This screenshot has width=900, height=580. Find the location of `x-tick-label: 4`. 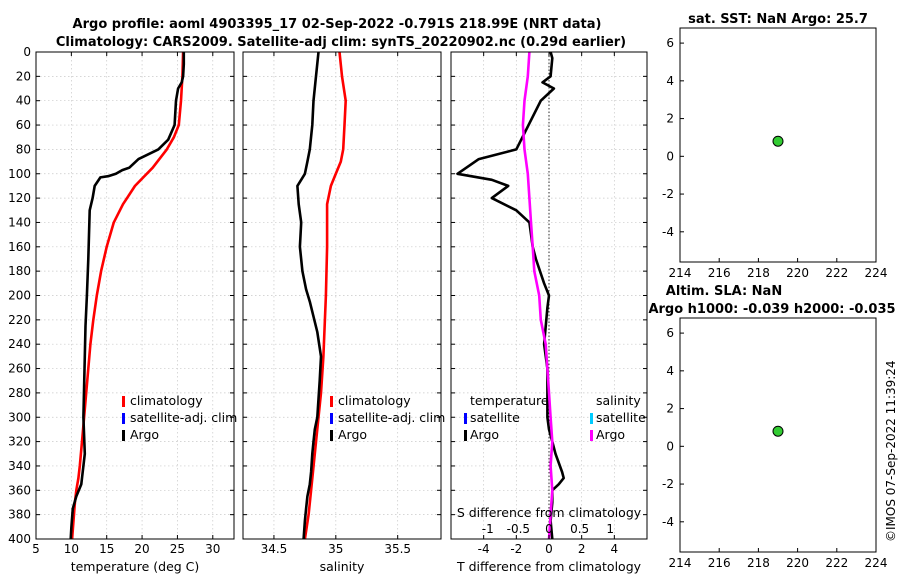

x-tick-label: 4 is located at coordinates (615, 549).